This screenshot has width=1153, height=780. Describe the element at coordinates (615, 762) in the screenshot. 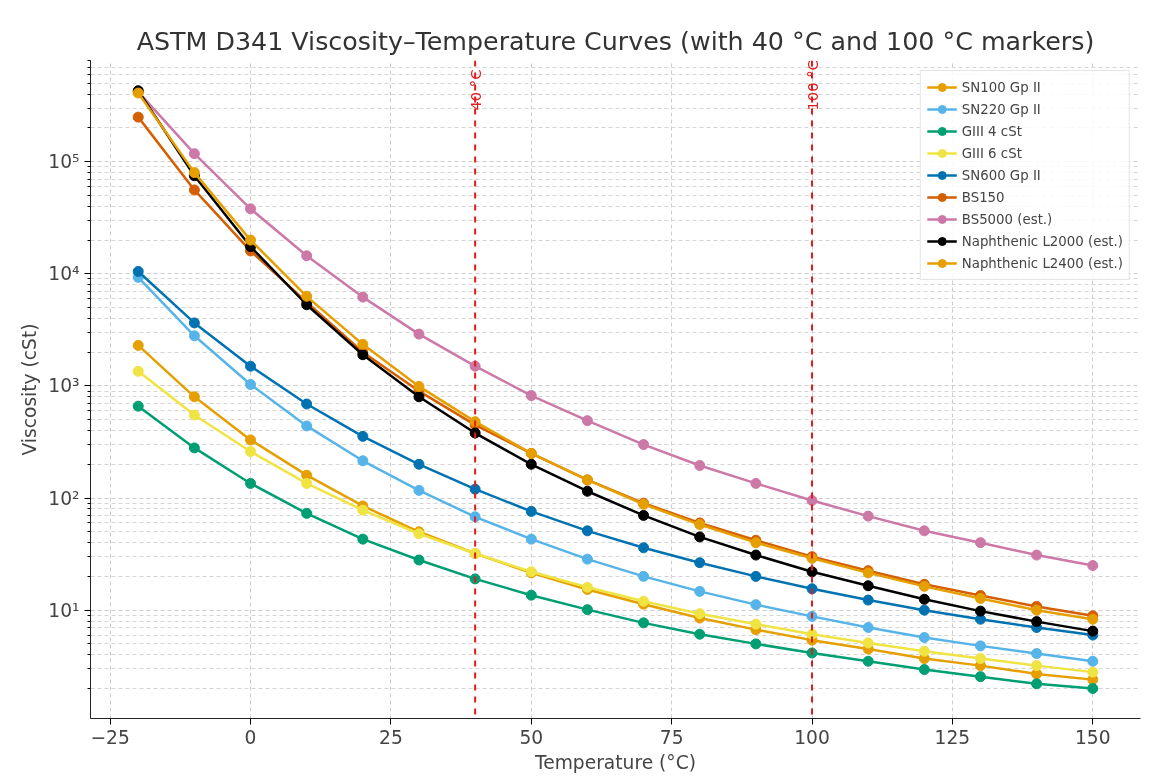

I see `x-axis-title: Temperature (°C)` at that location.